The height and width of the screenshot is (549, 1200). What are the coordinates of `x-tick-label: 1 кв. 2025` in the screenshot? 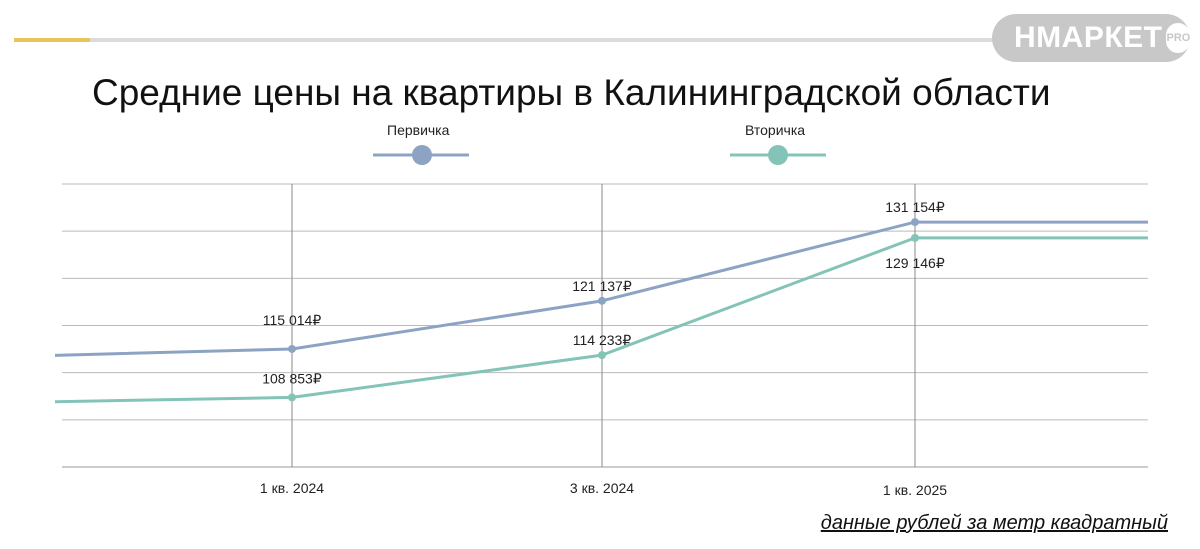 It's located at (915, 490).